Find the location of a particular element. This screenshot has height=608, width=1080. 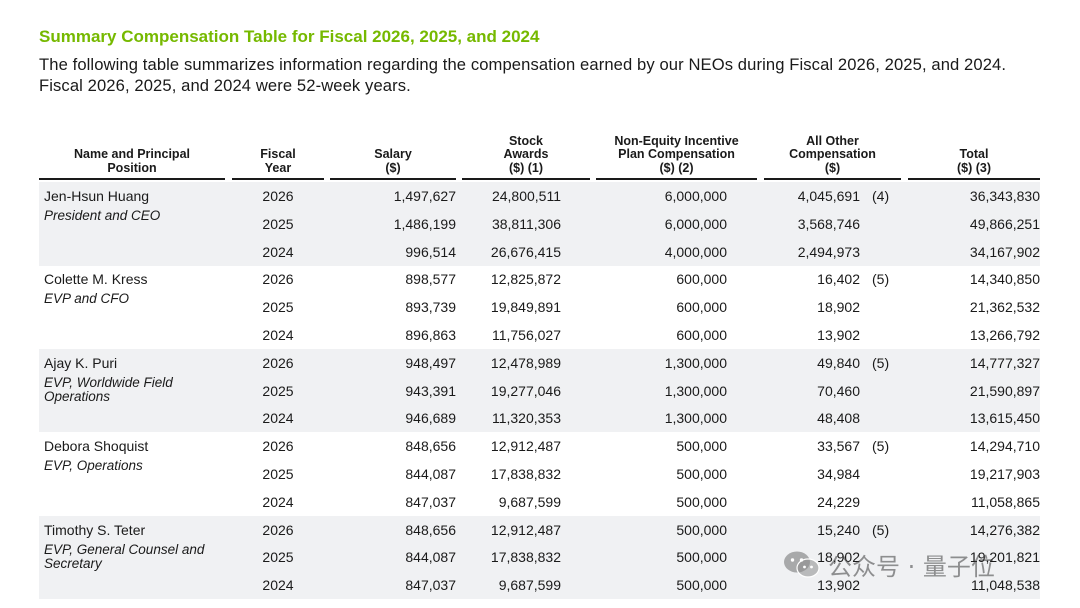

cell-stock-awards: 24,800,511 is located at coordinates (526, 196).